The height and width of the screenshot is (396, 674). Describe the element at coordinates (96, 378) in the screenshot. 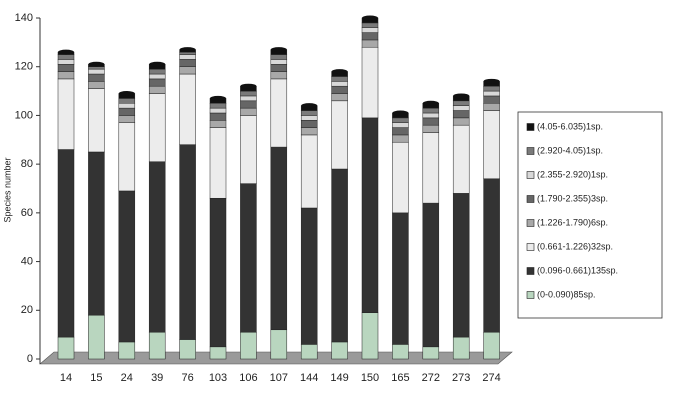

I see `x-tick-label: 15` at that location.